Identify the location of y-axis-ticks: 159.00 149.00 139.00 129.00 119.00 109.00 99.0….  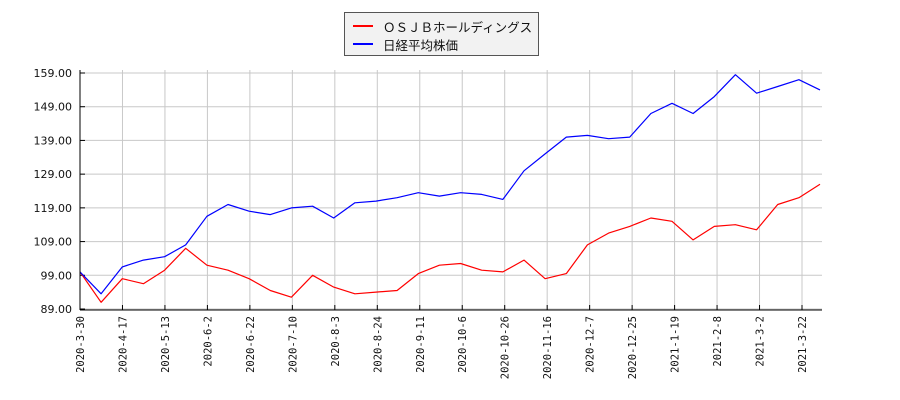
(59, 191).